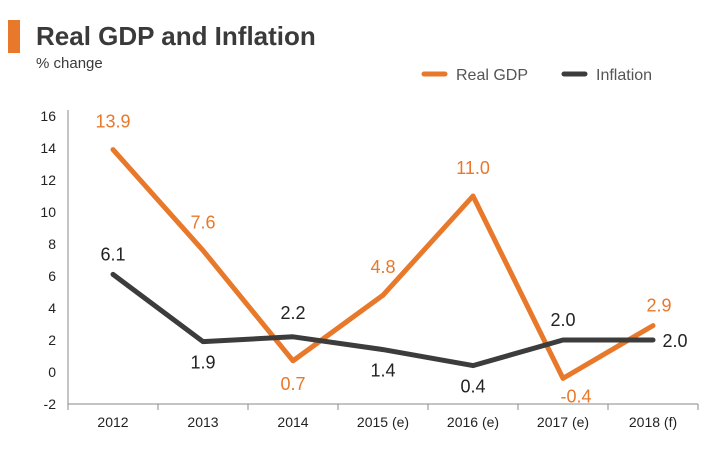 This screenshot has width=712, height=450. I want to click on legend-label-real-gdp: Real GDP, so click(492, 75).